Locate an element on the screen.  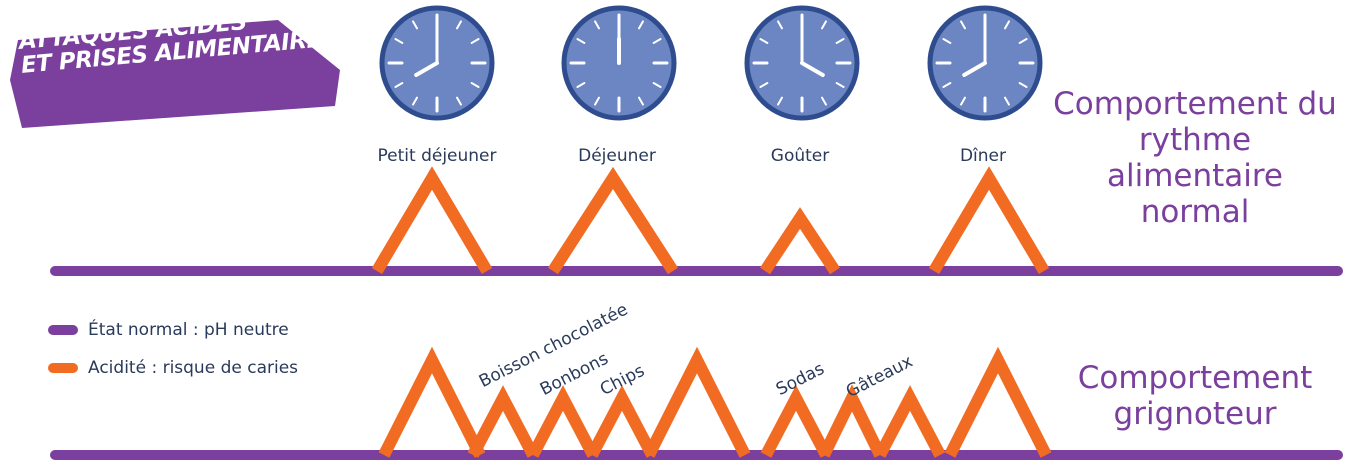
legend-item-normal: État normal : pH neutre is located at coordinates (168, 330).